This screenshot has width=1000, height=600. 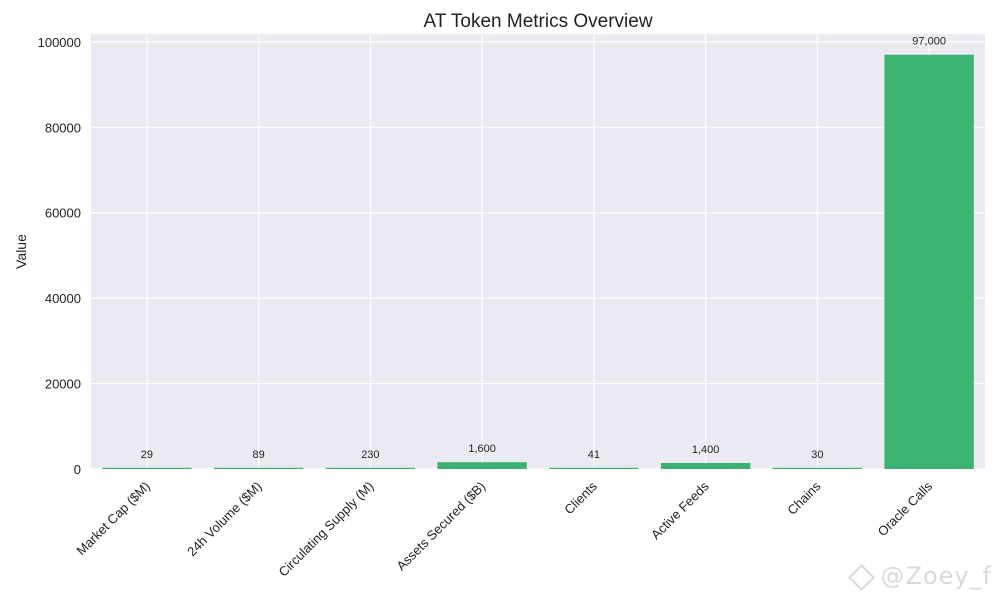 What do you see at coordinates (63, 127) in the screenshot?
I see `y-tick-label: 80000` at bounding box center [63, 127].